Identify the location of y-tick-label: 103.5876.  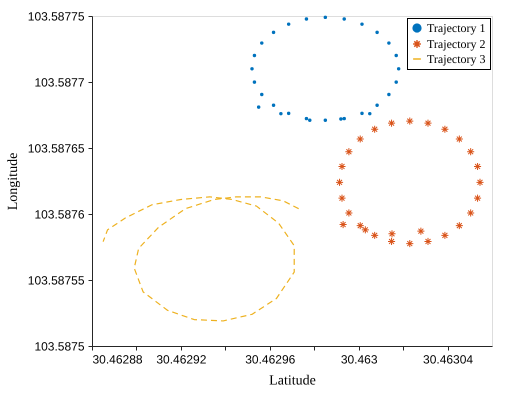
(59, 215).